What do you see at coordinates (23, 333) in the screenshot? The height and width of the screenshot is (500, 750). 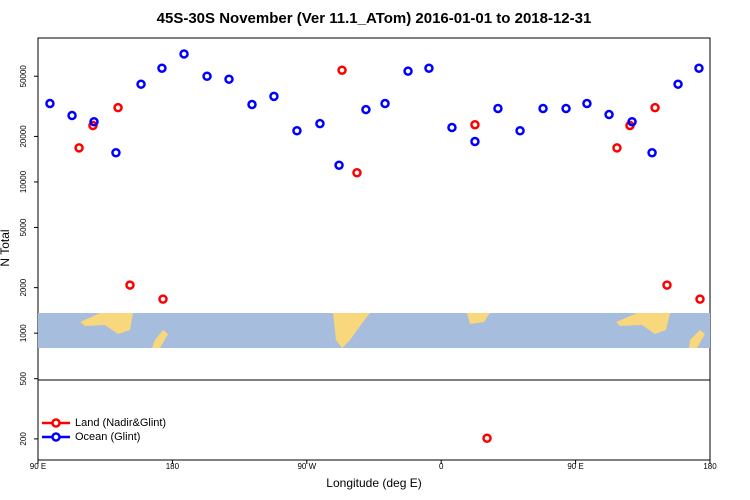 I see `y-tick-label: 1000` at bounding box center [23, 333].